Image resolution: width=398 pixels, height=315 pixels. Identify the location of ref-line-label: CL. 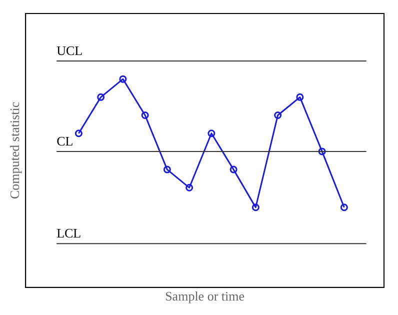
(65, 140).